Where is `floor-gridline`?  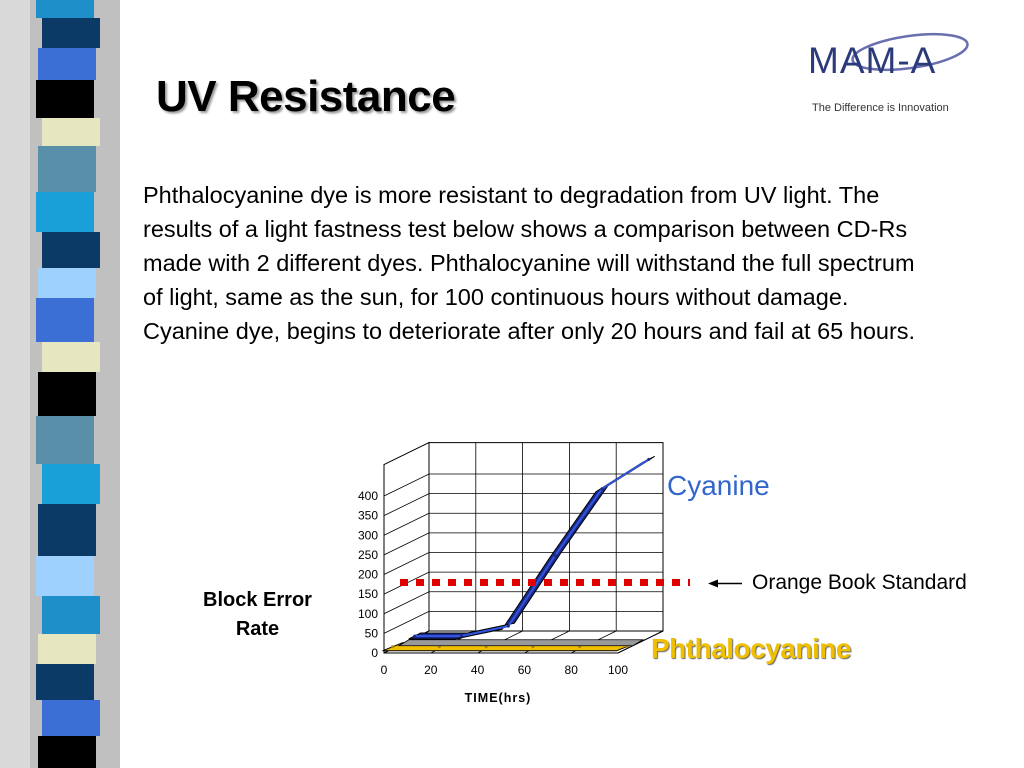 floor-gridline is located at coordinates (640, 642).